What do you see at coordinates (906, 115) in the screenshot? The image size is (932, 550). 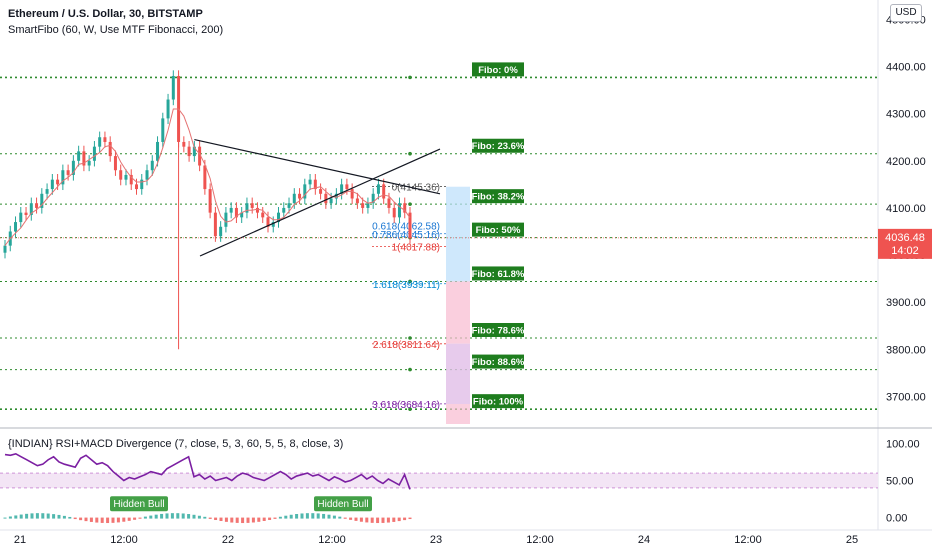 I see `price-tick-label: 4300.00` at bounding box center [906, 115].